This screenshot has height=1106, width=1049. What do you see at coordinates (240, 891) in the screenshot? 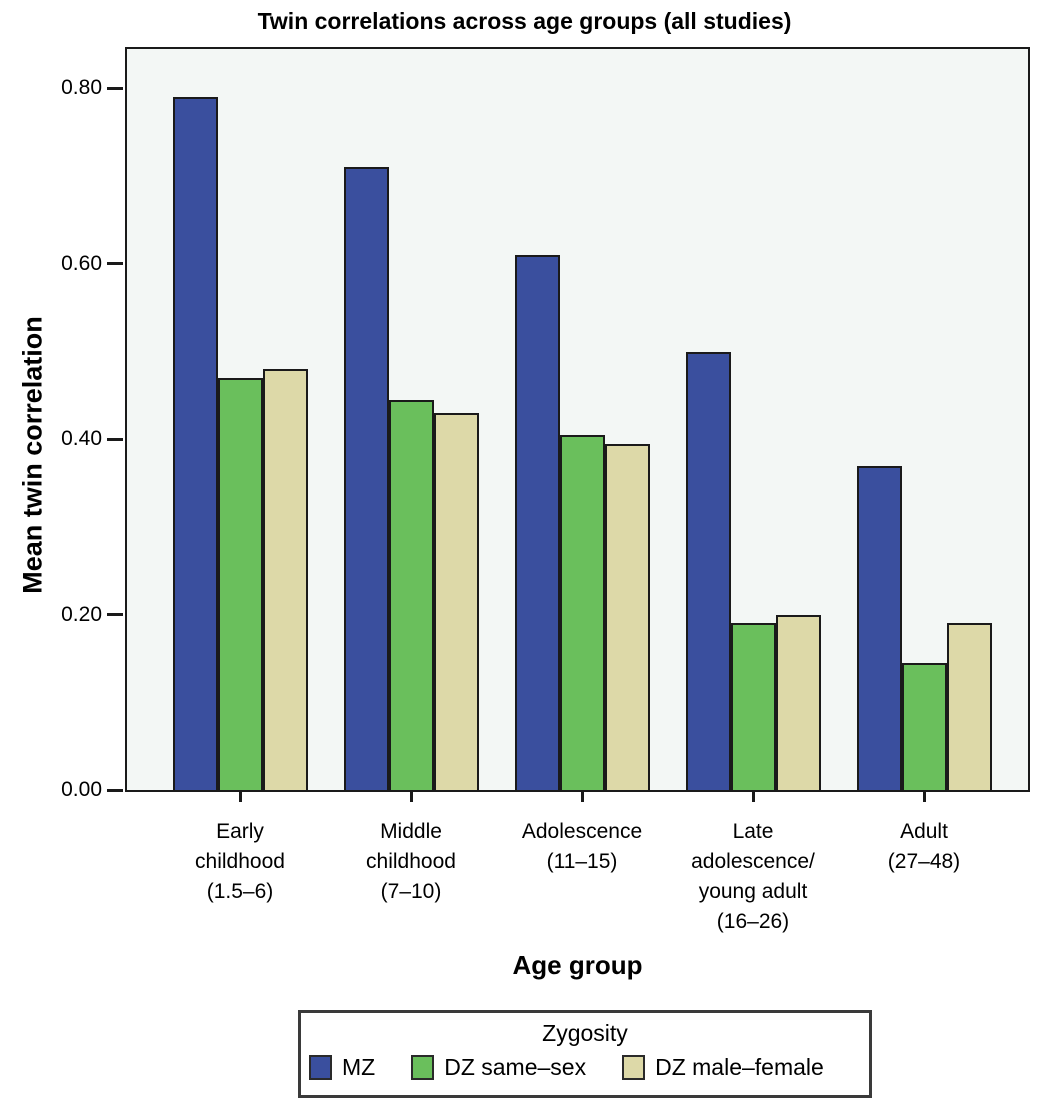
I see `x-category-label-line: (1.5–6)` at bounding box center [240, 891].